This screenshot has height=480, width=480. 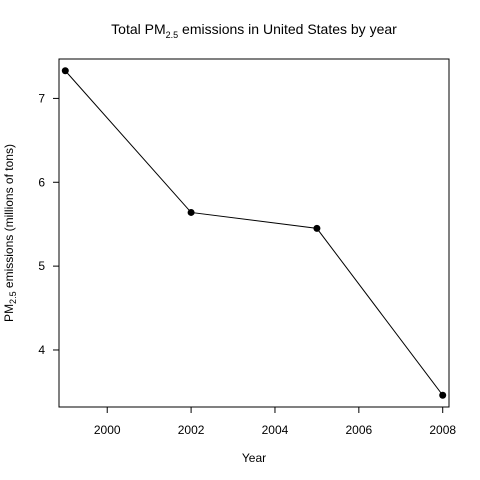 I want to click on x-tick-label: 2002, so click(x=191, y=430).